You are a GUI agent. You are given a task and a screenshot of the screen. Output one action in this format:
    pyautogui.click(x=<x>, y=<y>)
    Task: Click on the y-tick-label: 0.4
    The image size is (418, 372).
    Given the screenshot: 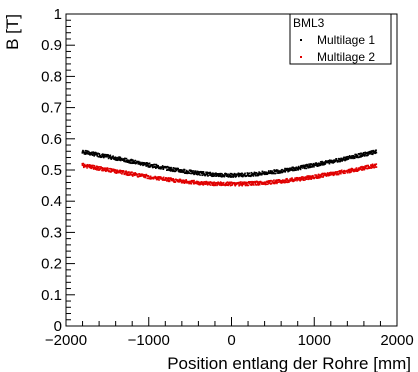 What is the action you would take?
    pyautogui.click(x=51, y=201)
    